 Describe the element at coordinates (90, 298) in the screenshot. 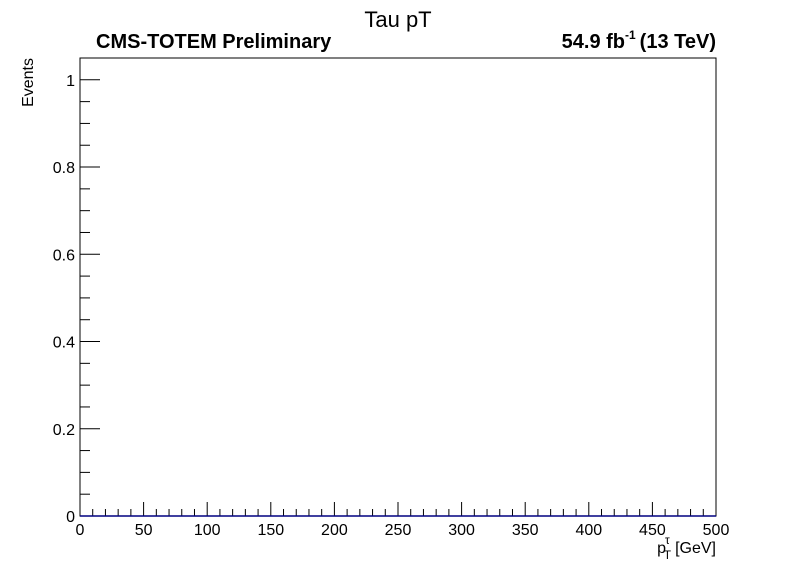

I see `y-axis-ticks` at that location.